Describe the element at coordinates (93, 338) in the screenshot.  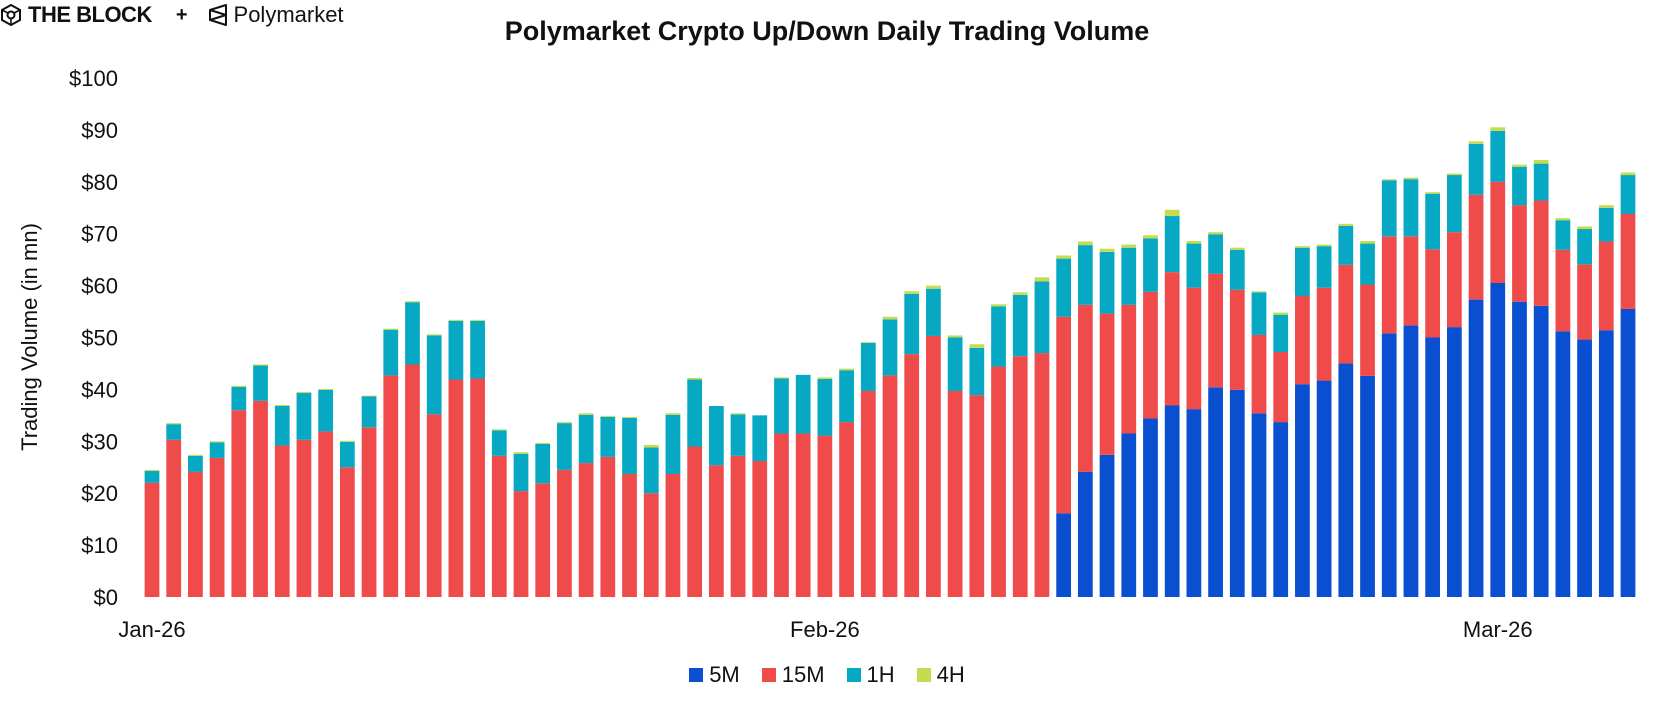
I see `y-axis: $0 $10 $20 $30 $40 $50 $60 $70 $80 $90 $100` at that location.